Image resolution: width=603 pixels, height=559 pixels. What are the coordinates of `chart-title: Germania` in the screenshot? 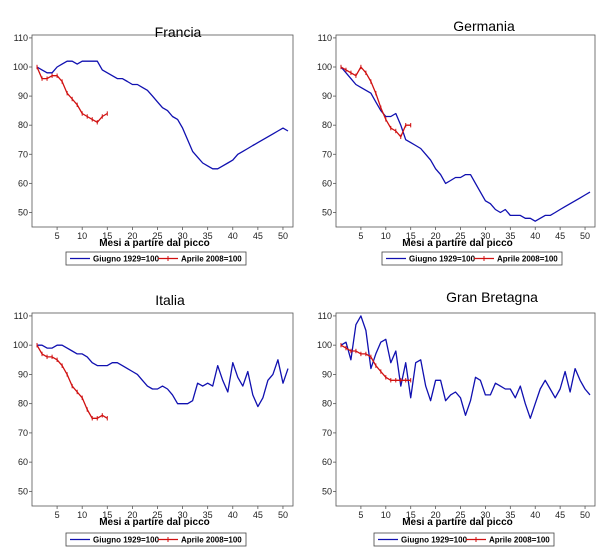 It's located at (484, 26).